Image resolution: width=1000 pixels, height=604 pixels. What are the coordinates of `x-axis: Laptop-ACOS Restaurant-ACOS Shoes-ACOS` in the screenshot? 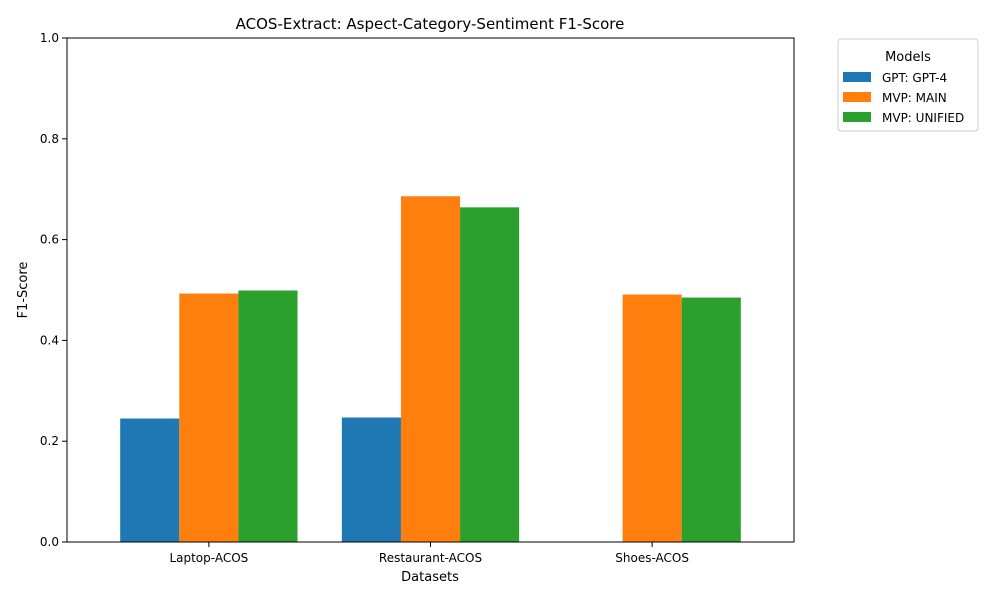 It's located at (429, 553).